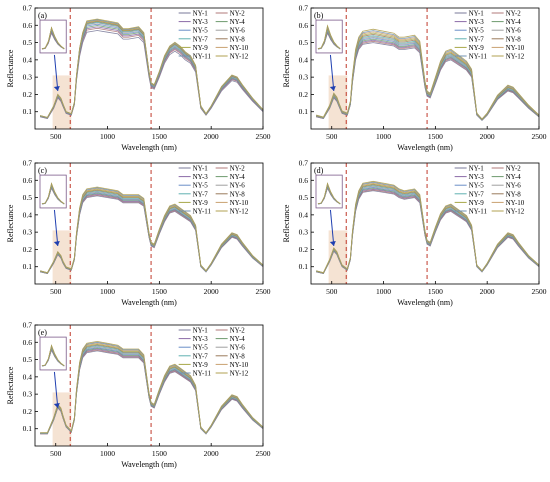 This screenshot has width=550, height=482. I want to click on highlight-band, so click(62, 419).